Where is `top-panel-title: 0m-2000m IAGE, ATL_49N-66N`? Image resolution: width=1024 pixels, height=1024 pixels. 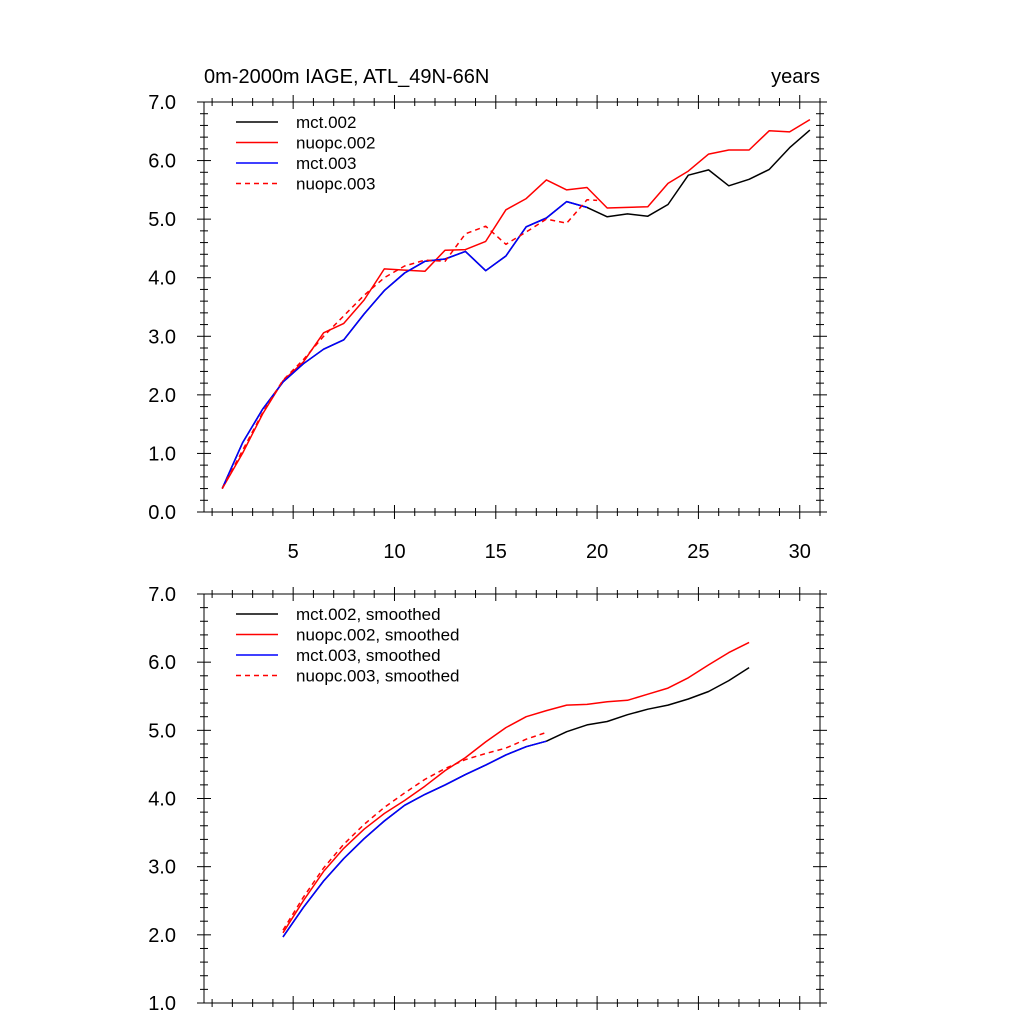 top-panel-title: 0m-2000m IAGE, ATL_49N-66N is located at coordinates (346, 77).